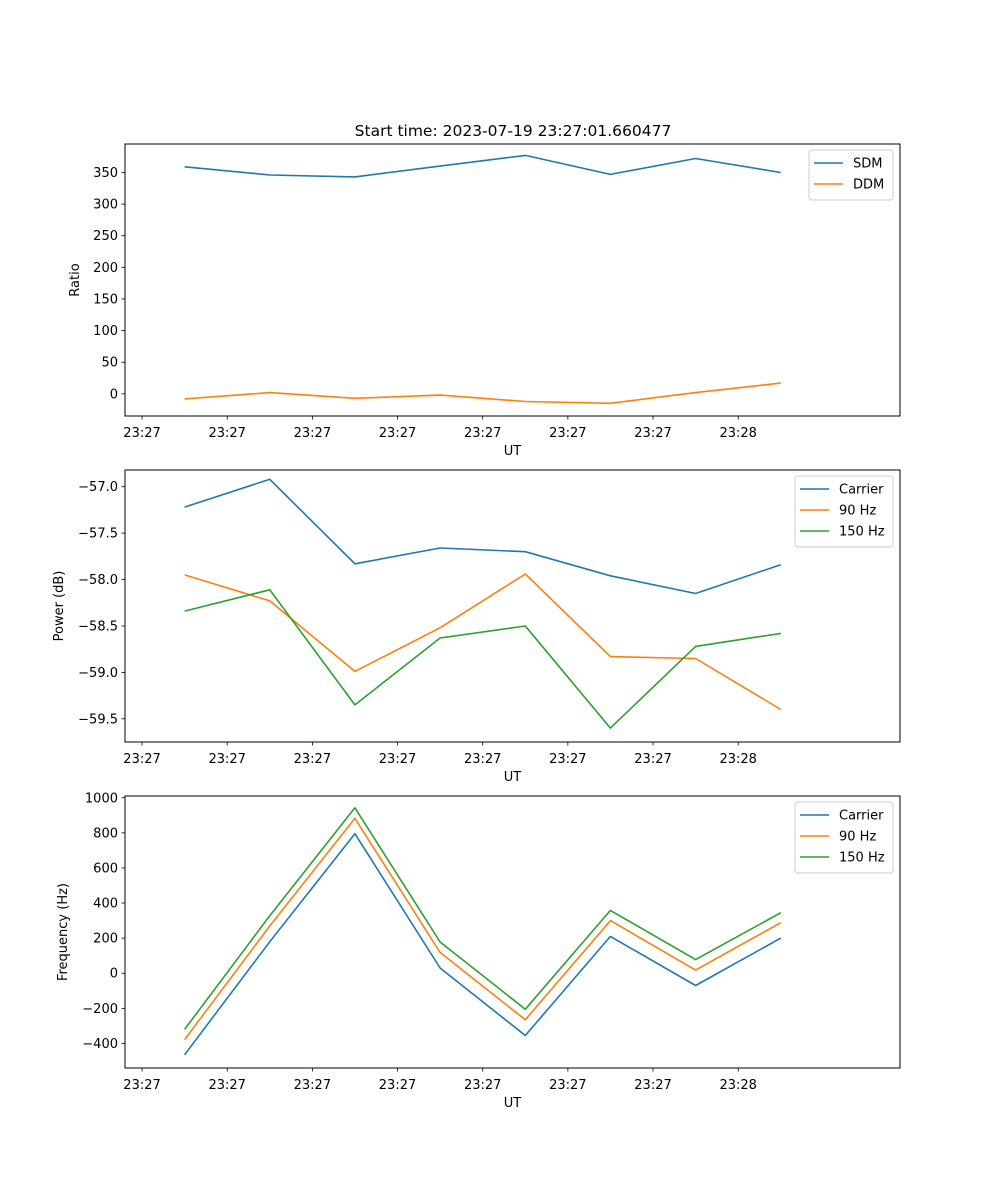 This screenshot has width=1000, height=1200. I want to click on y-tick-label: −200, so click(100, 1009).